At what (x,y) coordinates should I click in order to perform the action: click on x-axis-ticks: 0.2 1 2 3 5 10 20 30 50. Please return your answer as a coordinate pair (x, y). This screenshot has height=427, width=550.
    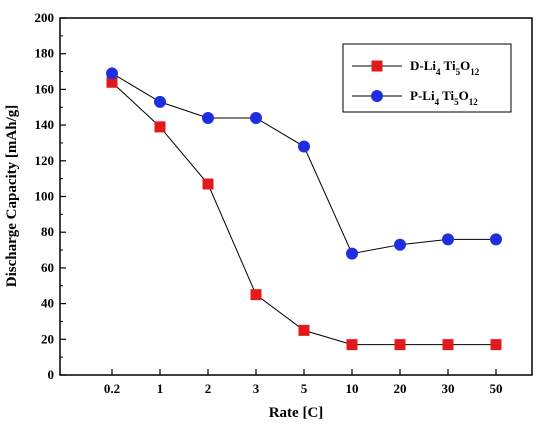
    Looking at the image, I should click on (303, 382).